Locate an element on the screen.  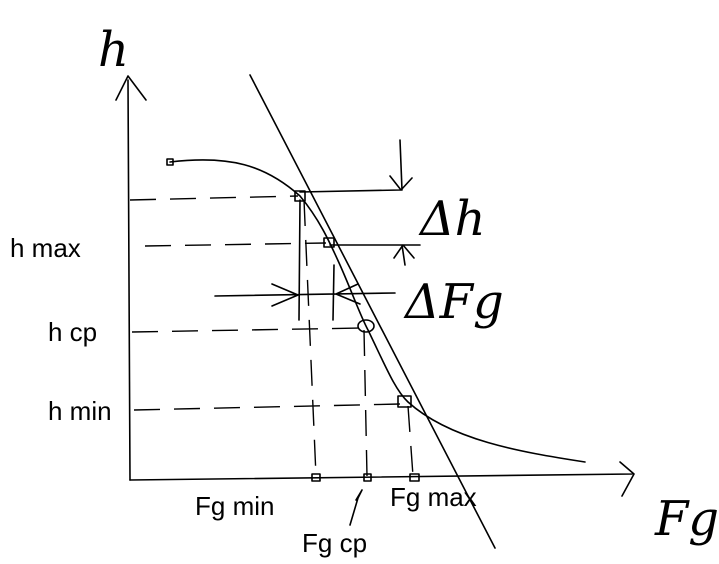
delta-h-marker is located at coordinates (360, 202).